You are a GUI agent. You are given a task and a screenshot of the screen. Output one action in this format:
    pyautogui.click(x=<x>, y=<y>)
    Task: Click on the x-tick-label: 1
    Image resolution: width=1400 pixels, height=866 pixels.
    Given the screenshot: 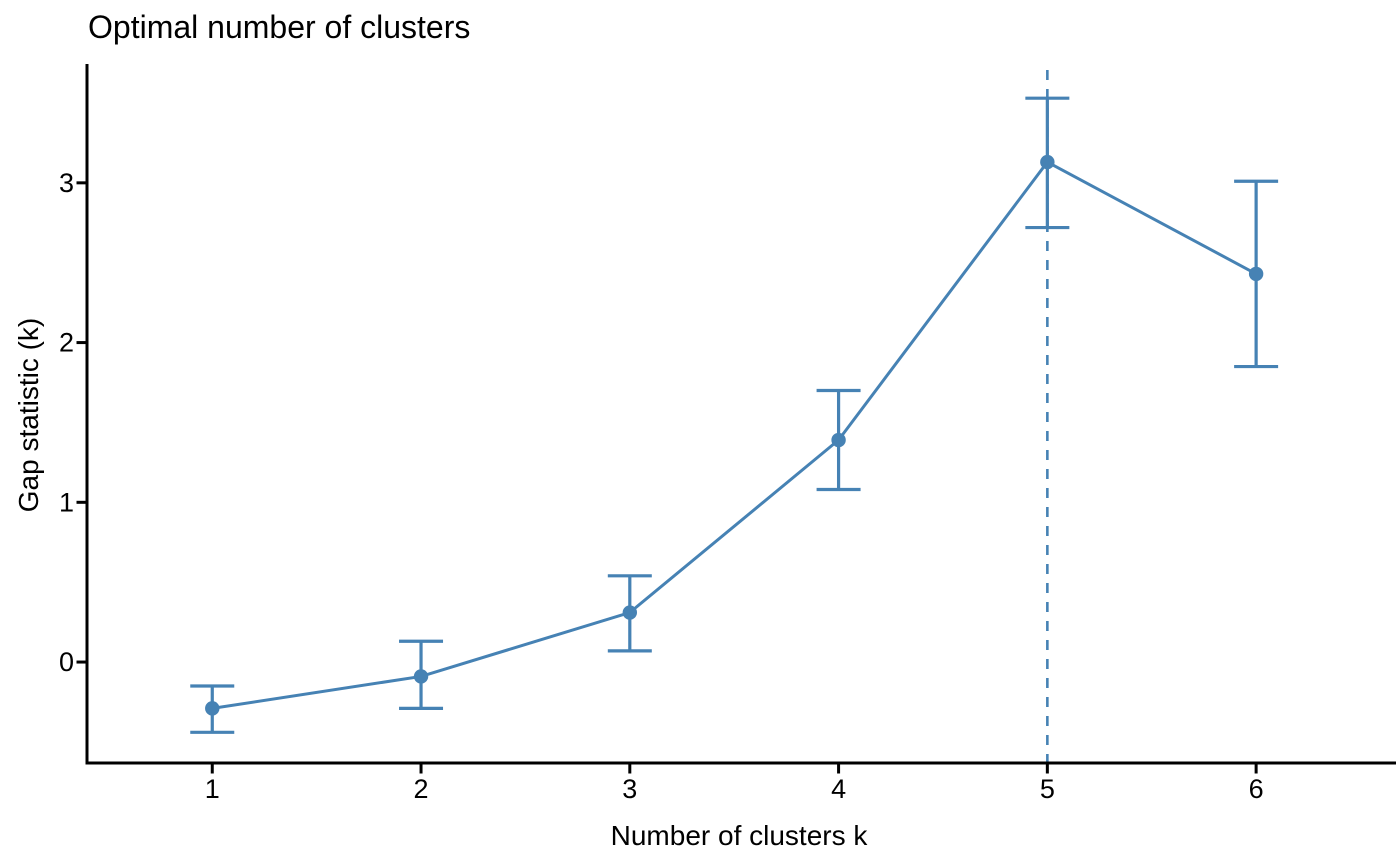 What is the action you would take?
    pyautogui.click(x=212, y=789)
    